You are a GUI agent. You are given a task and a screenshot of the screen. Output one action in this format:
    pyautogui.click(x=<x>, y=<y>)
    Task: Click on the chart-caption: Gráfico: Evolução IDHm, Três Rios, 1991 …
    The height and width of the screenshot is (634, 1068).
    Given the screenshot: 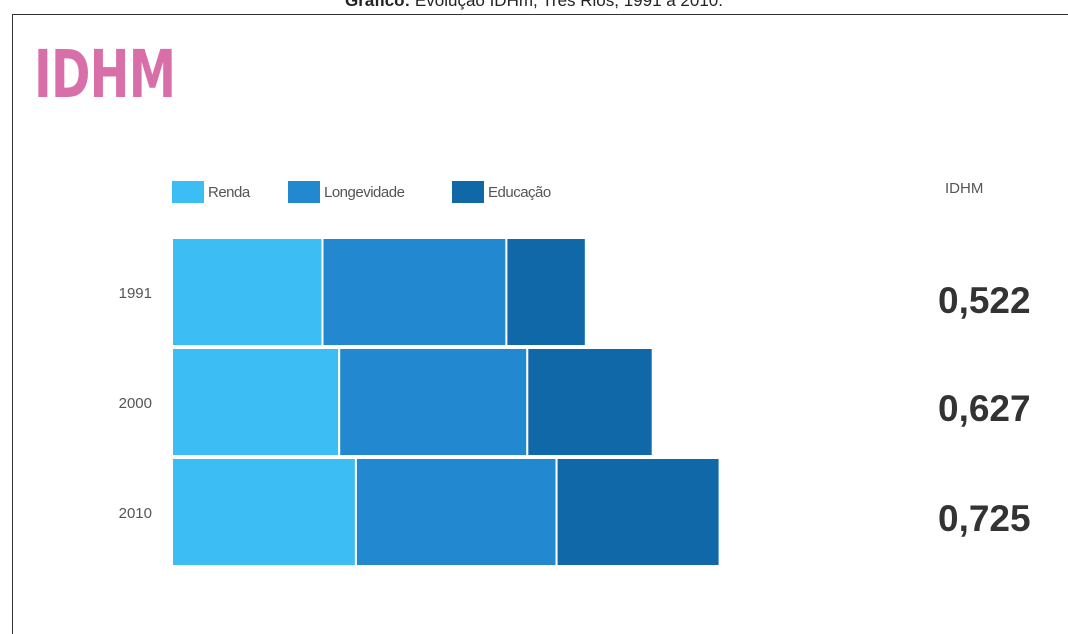 What is the action you would take?
    pyautogui.click(x=534, y=5)
    